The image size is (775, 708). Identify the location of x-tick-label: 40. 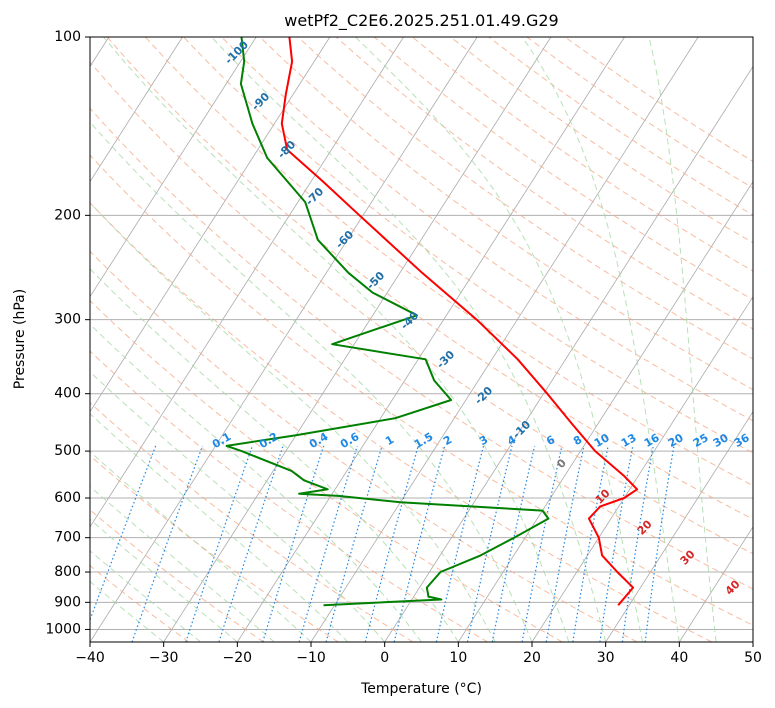
(679, 658).